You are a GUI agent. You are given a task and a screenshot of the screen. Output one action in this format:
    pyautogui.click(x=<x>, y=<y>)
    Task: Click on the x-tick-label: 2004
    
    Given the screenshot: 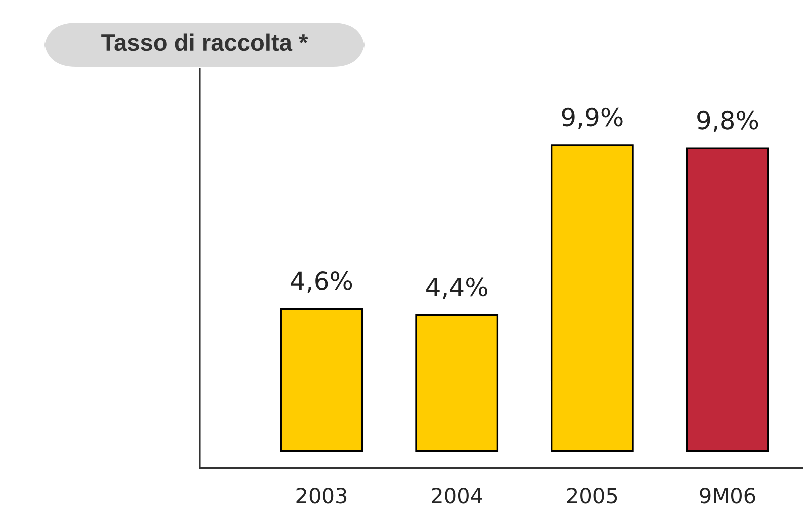 What is the action you would take?
    pyautogui.click(x=457, y=496)
    